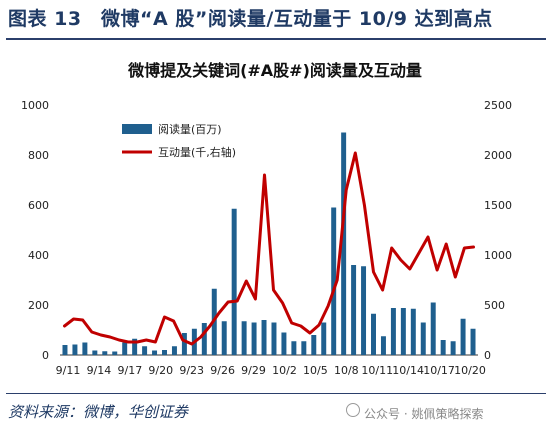  I want to click on y-right-tick-label: 2000, so click(498, 155).